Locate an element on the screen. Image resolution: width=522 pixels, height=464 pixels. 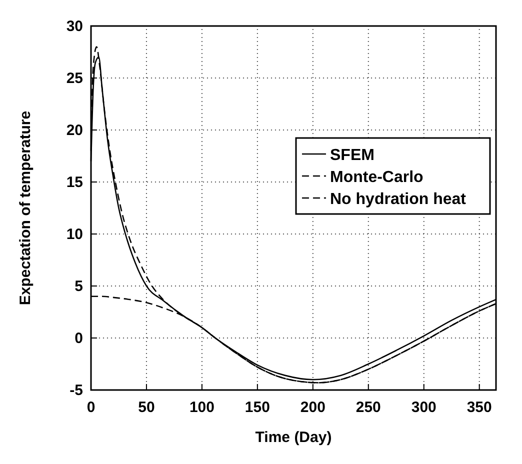
y-tick-label: 0 is located at coordinates (78, 338).